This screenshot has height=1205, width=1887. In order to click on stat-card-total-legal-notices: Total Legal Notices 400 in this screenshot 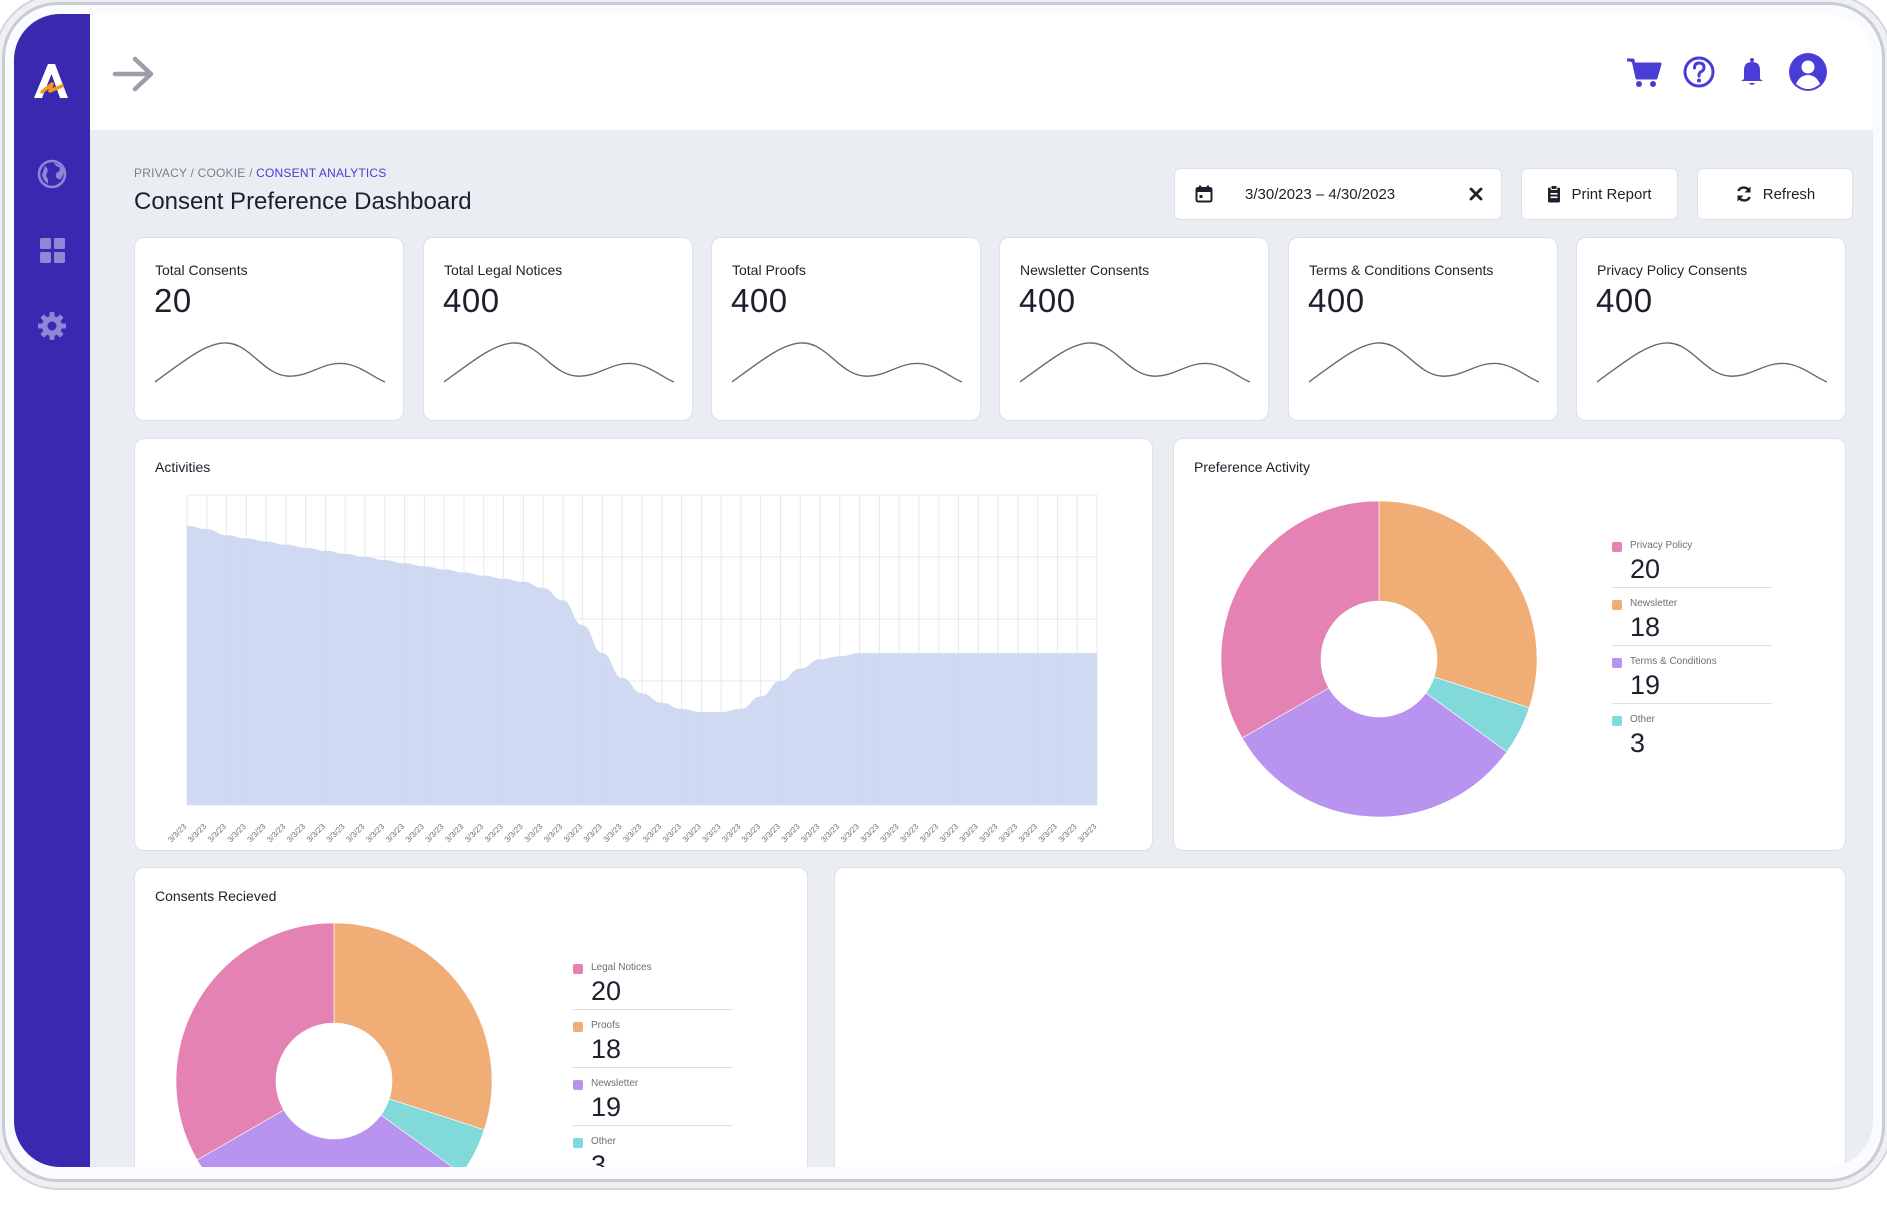, I will do `click(558, 329)`.